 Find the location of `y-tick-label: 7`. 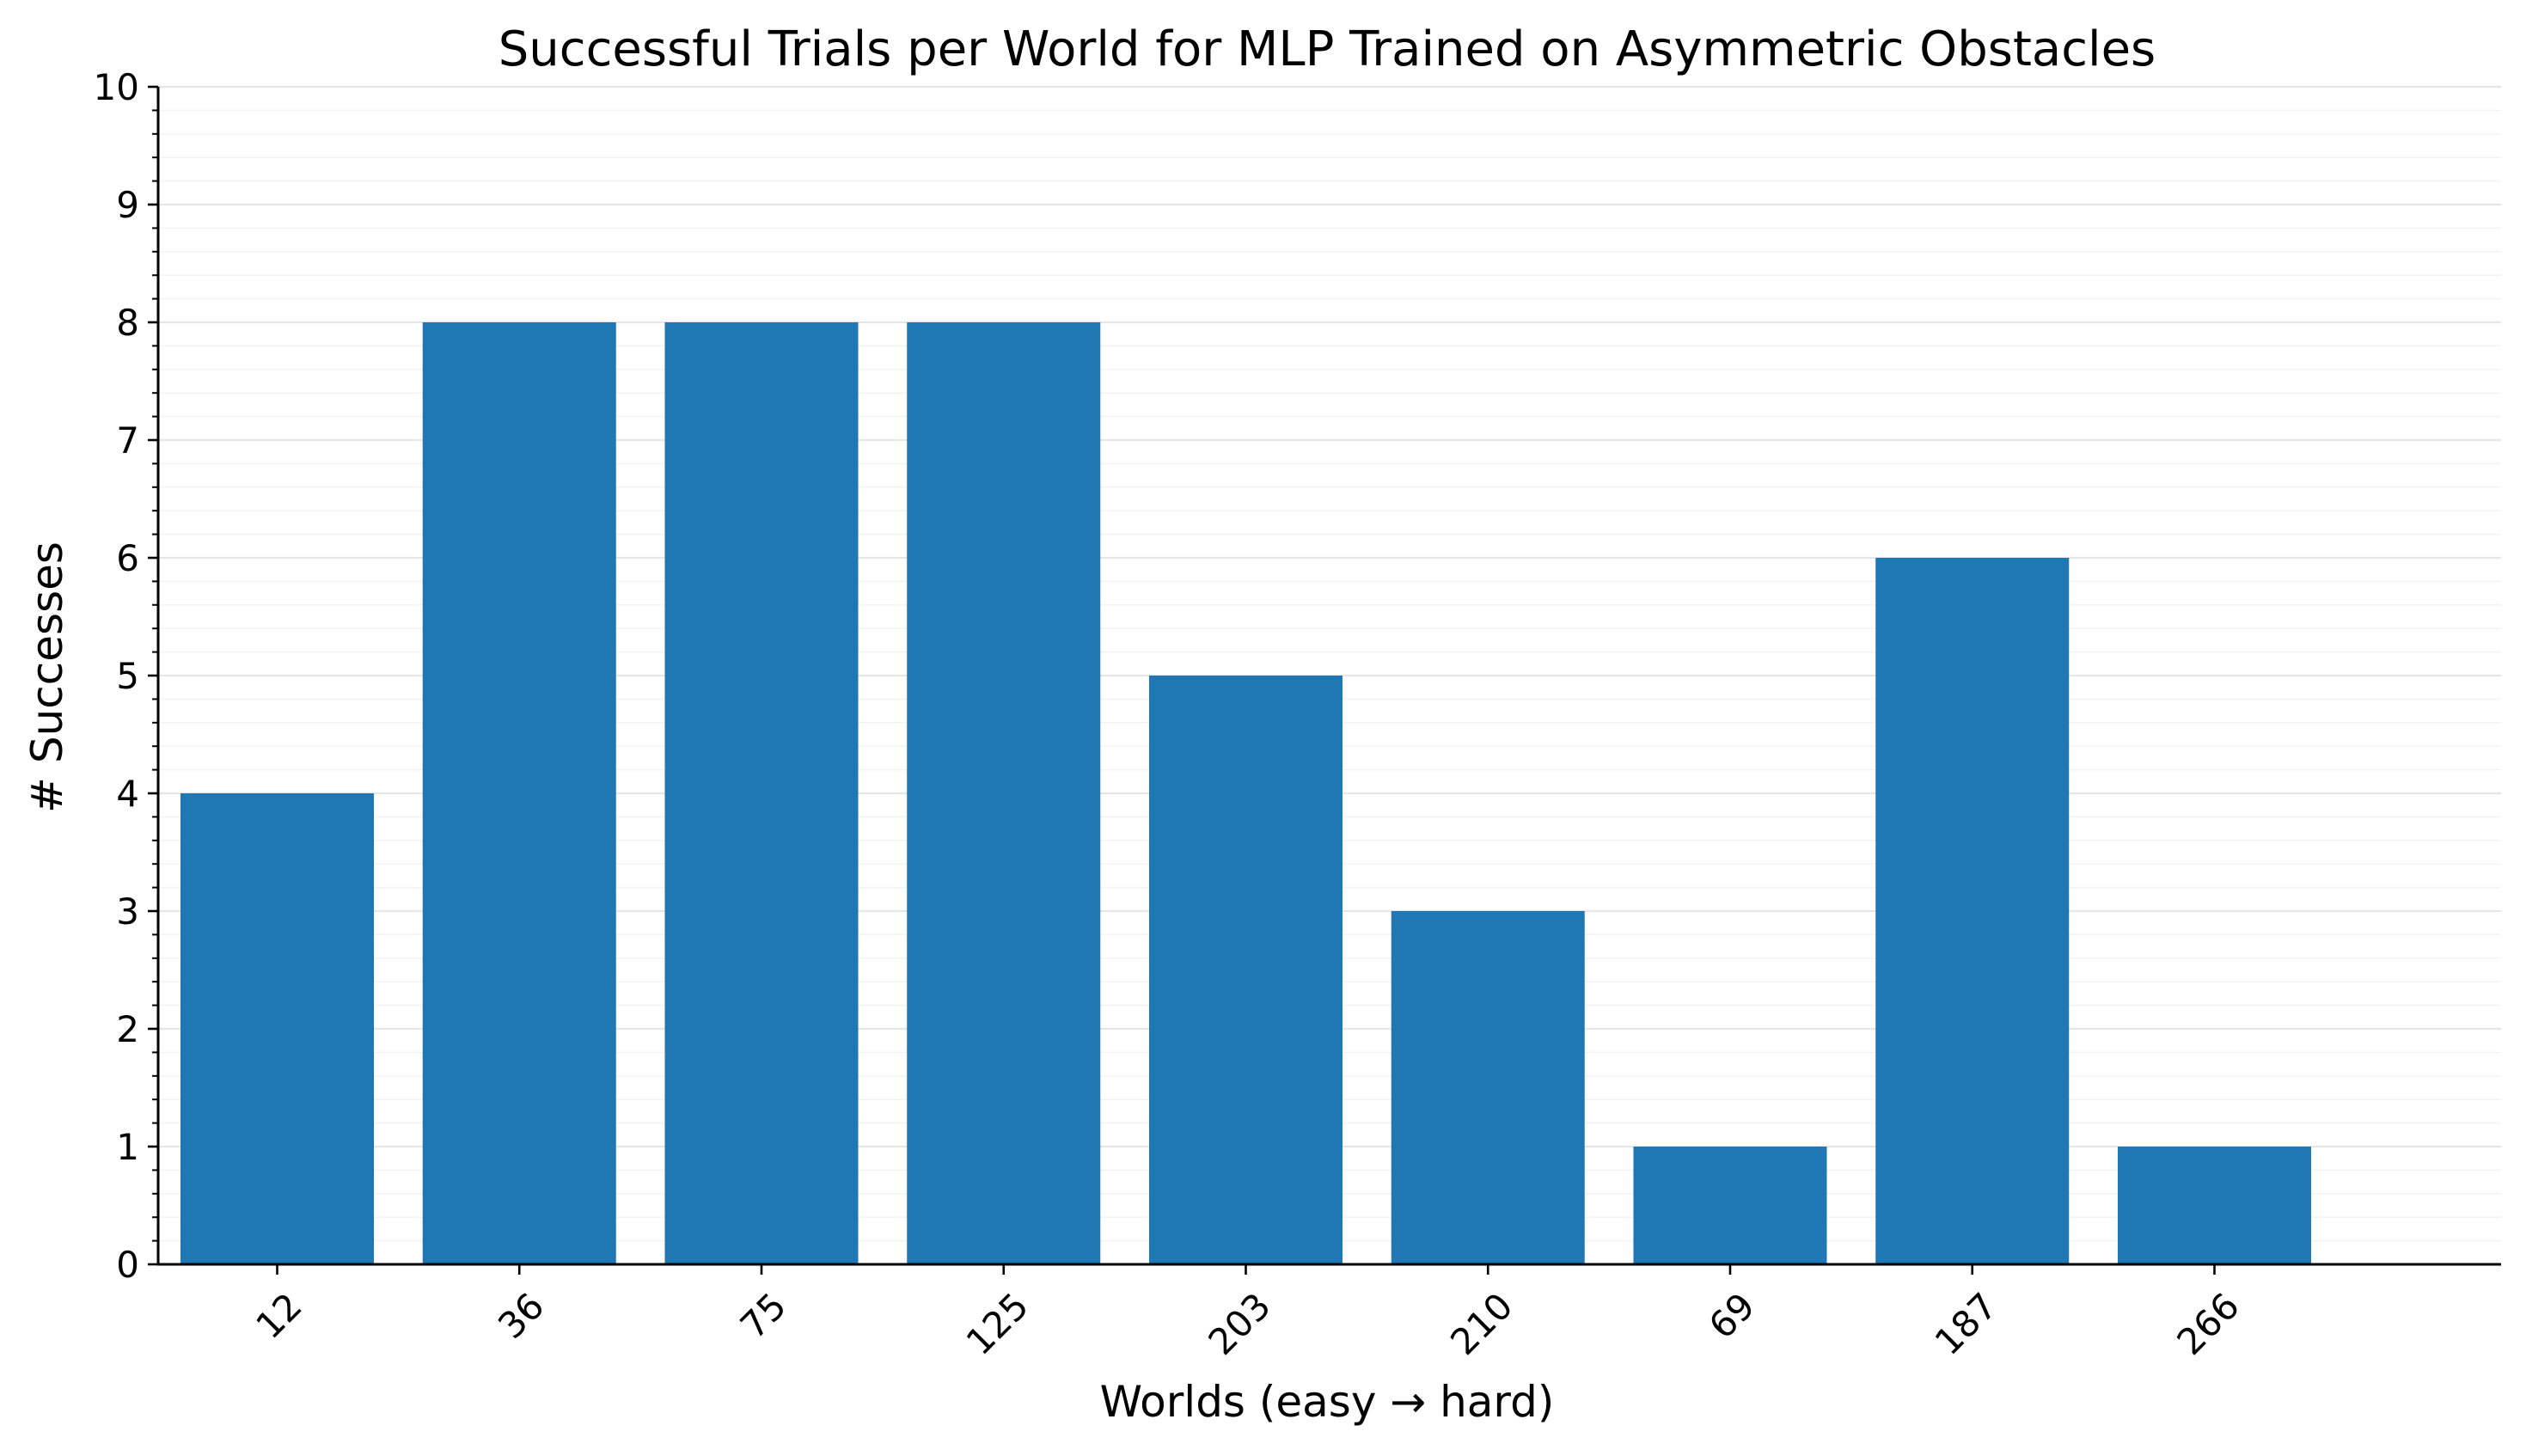

y-tick-label: 7 is located at coordinates (127, 441).